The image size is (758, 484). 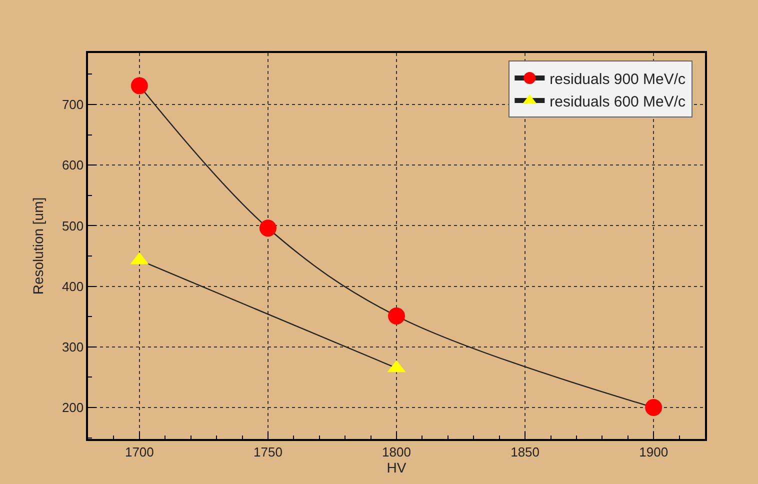 What do you see at coordinates (73, 408) in the screenshot?
I see `y-tick-label: 200` at bounding box center [73, 408].